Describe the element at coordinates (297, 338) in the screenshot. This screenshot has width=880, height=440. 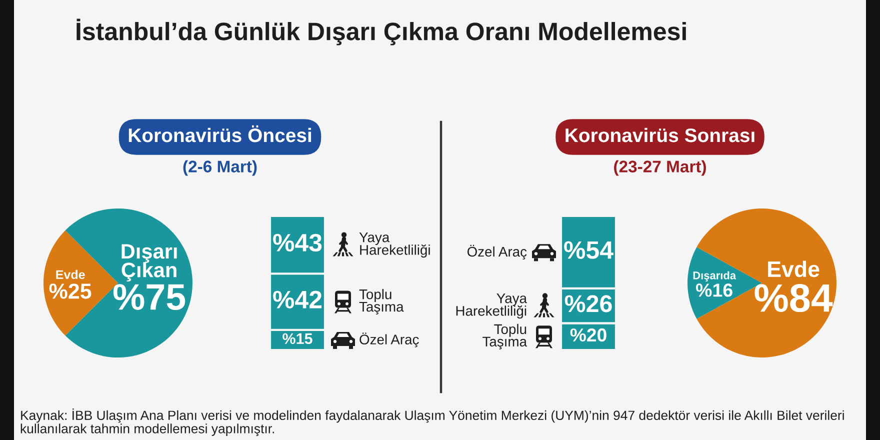
I see `data-label: %15` at that location.